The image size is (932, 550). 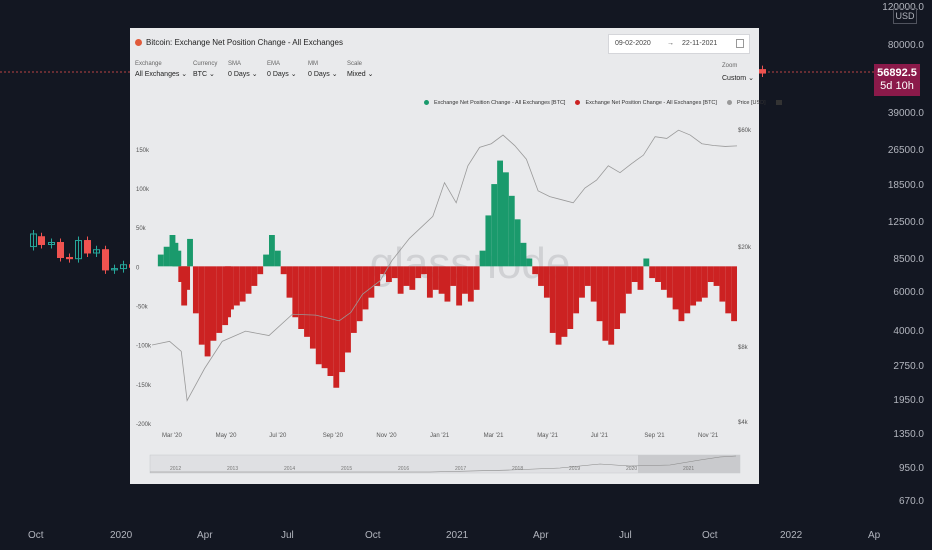 What do you see at coordinates (905, 150) in the screenshot?
I see `price-axis-label: 26500.0` at bounding box center [905, 150].